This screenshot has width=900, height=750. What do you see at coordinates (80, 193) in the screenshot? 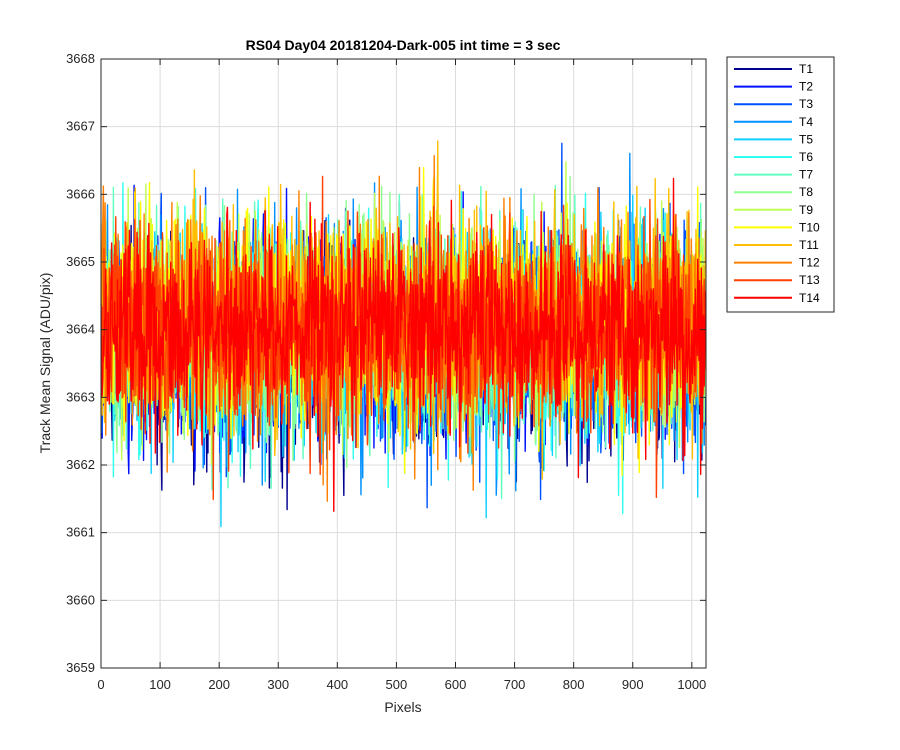
I see `y-tick-label: 3666` at bounding box center [80, 193].